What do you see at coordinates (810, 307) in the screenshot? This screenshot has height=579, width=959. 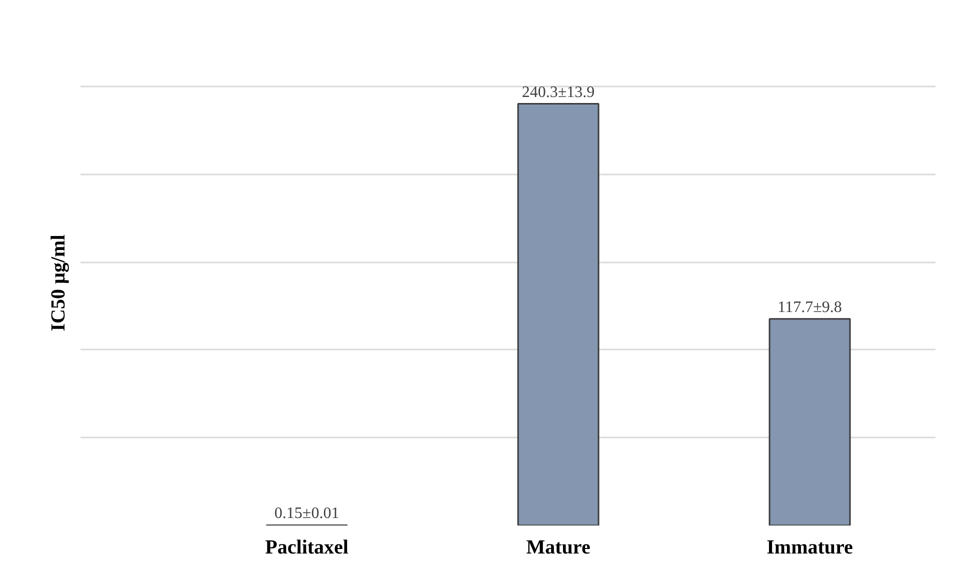 I see `data-label: 117.7±9.8` at bounding box center [810, 307].